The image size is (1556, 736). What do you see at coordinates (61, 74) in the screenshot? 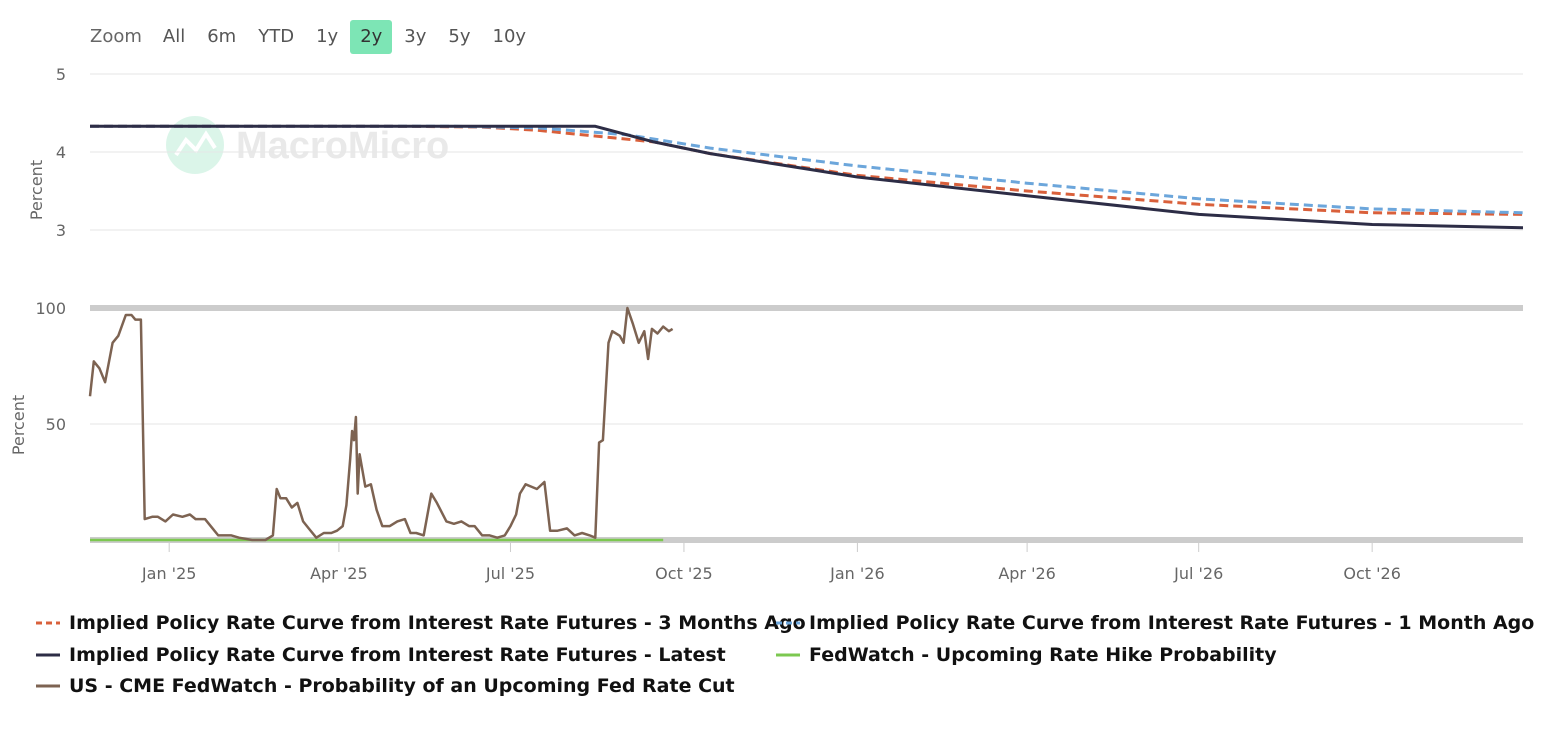
I see `y-tick-label: 5` at bounding box center [61, 74].